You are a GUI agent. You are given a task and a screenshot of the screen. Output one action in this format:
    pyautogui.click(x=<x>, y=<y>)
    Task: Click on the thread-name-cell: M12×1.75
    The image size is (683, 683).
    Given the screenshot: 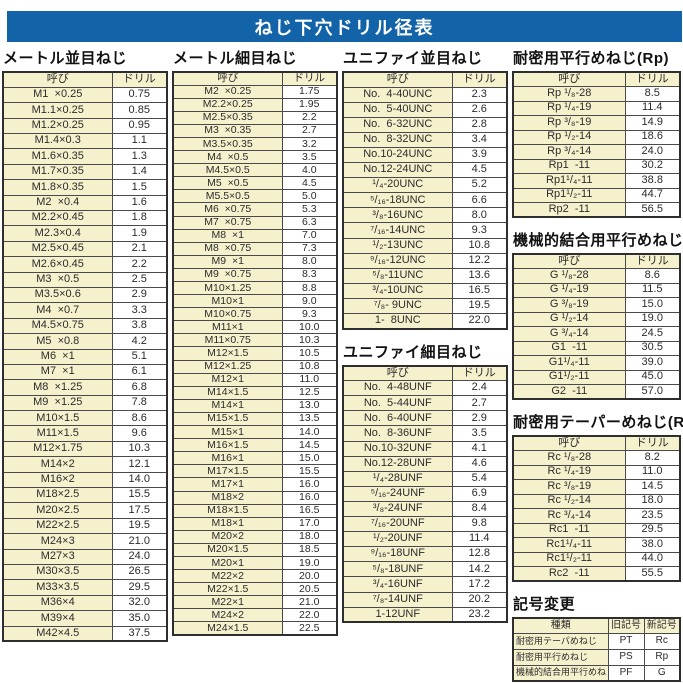 What is the action you would take?
    pyautogui.click(x=57, y=449)
    